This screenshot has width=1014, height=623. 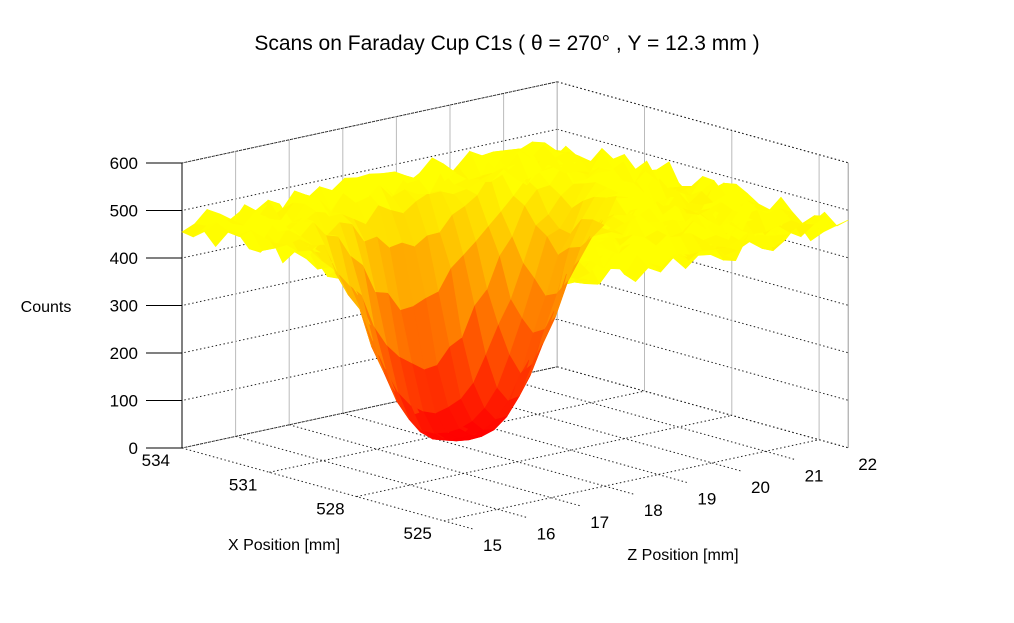 I want to click on z-tick-label: 200, so click(x=124, y=353).